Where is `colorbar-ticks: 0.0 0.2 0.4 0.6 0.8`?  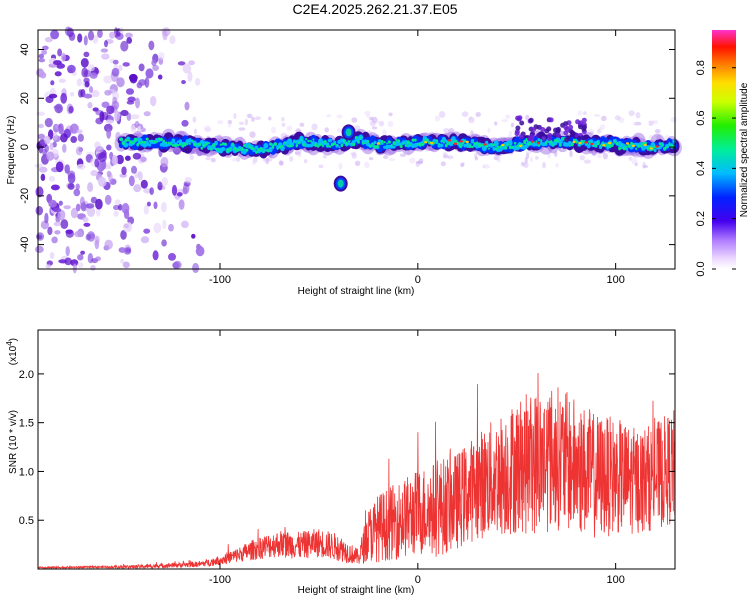 colorbar-ticks: 0.0 0.2 0.4 0.6 0.8 is located at coordinates (715, 168).